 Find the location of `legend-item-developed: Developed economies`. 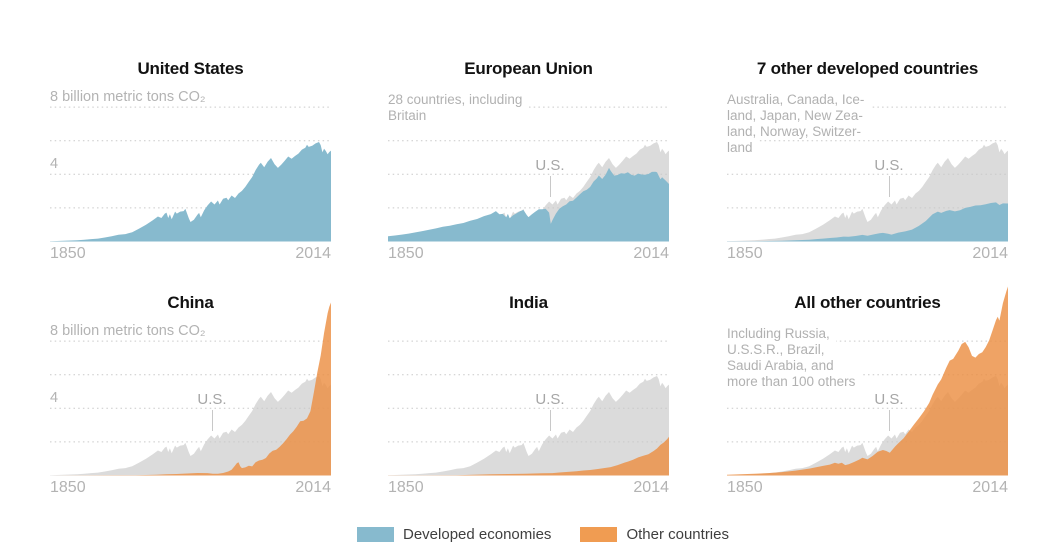

legend-item-developed: Developed economies is located at coordinates (454, 534).